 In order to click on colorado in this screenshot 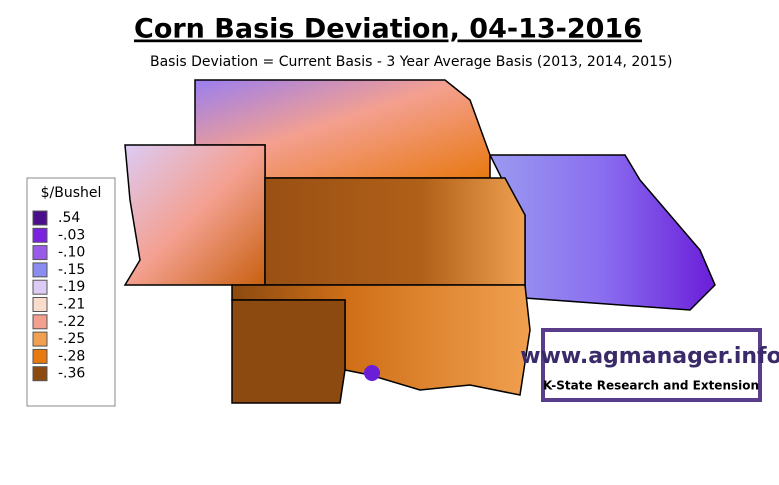, I will do `click(194, 215)`.